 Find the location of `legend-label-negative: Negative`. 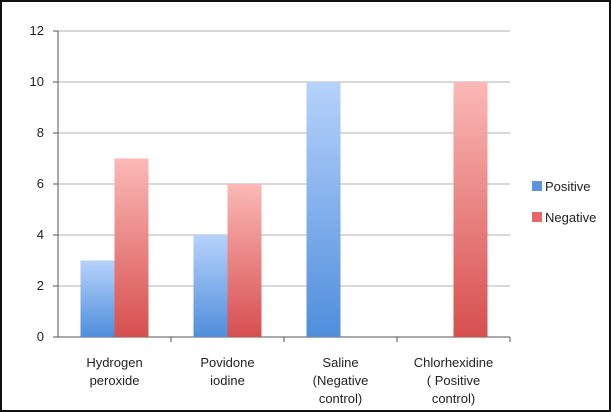

legend-label-negative: Negative is located at coordinates (570, 217).